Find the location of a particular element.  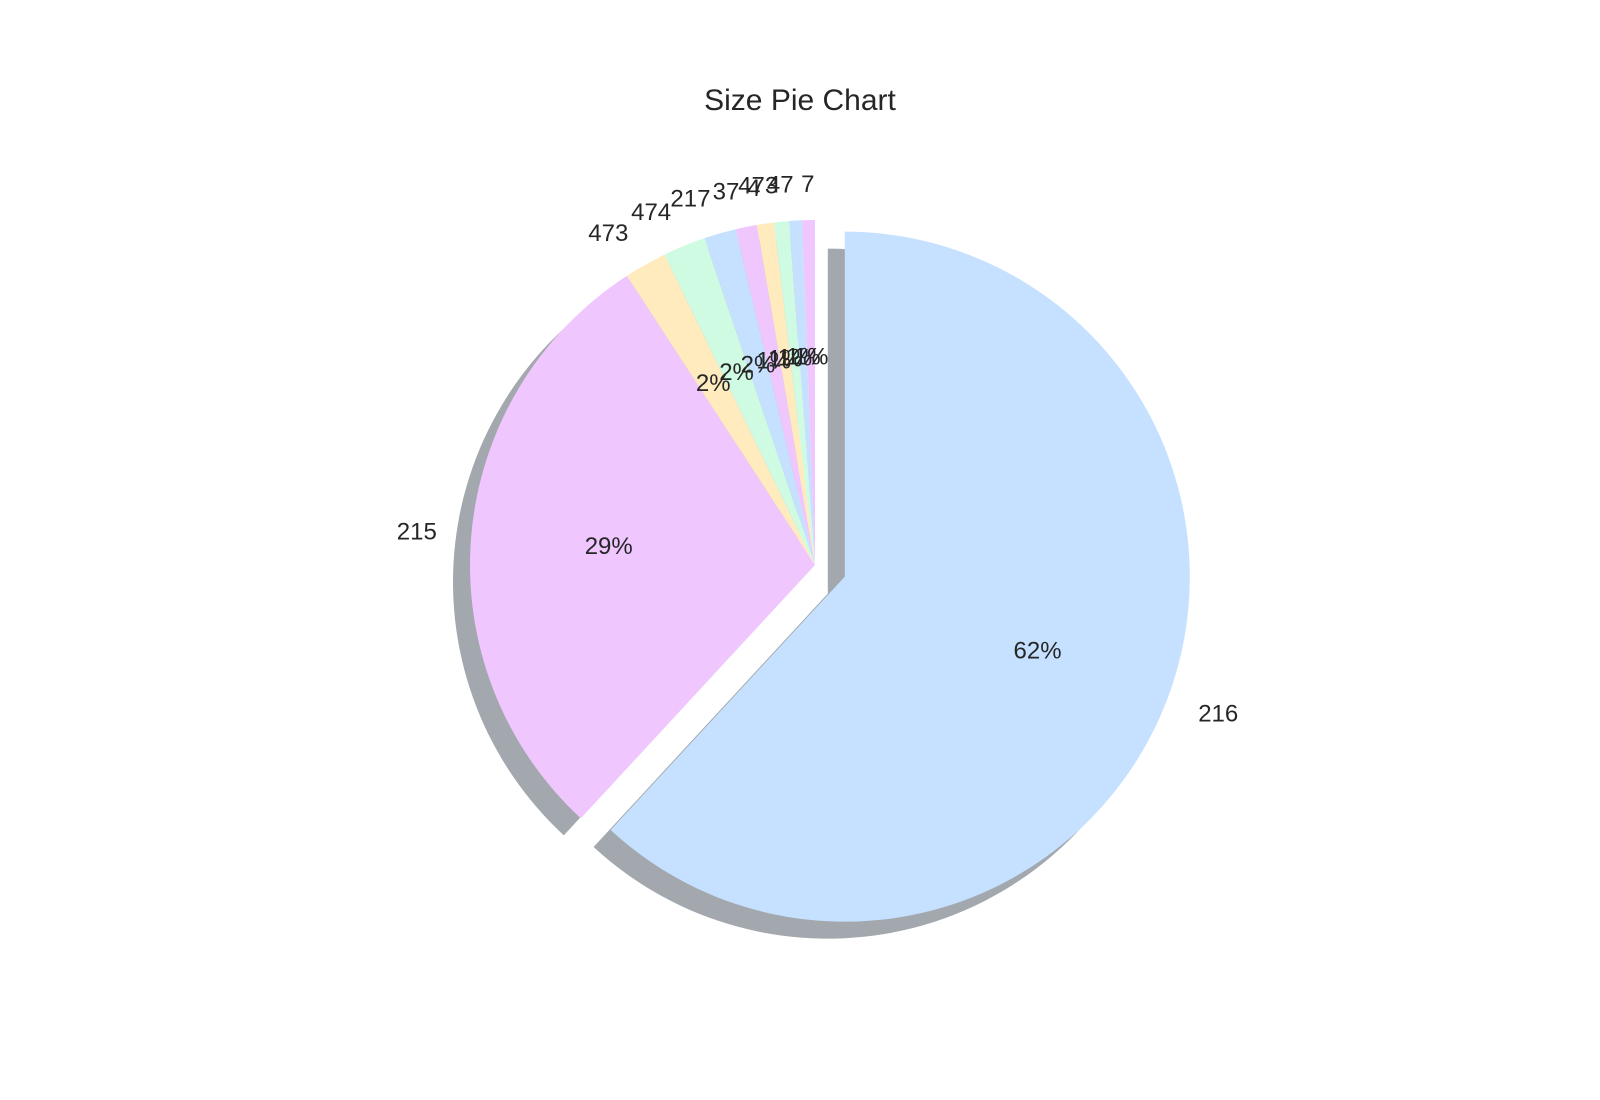

chart-title: Size Pie Chart is located at coordinates (800, 100).